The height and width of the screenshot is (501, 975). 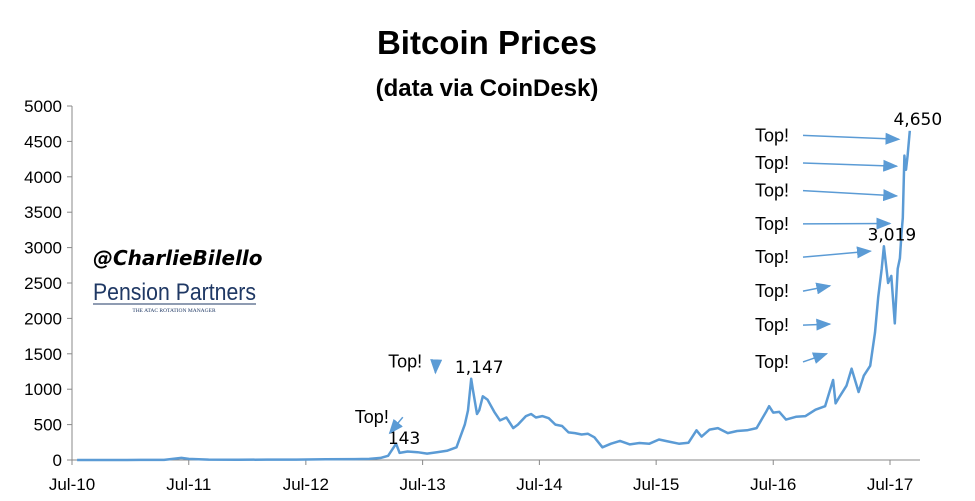 What do you see at coordinates (917, 120) in the screenshot?
I see `value-label: 4,650` at bounding box center [917, 120].